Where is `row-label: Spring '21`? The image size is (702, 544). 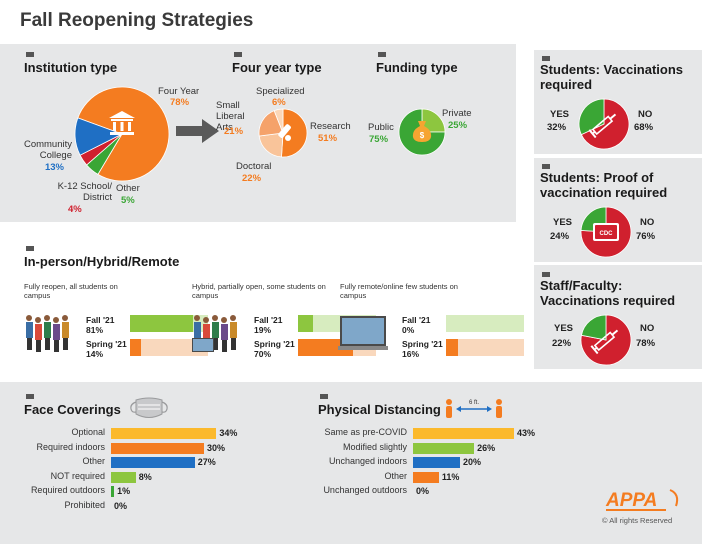
row-label: Spring '21 is located at coordinates (274, 344).